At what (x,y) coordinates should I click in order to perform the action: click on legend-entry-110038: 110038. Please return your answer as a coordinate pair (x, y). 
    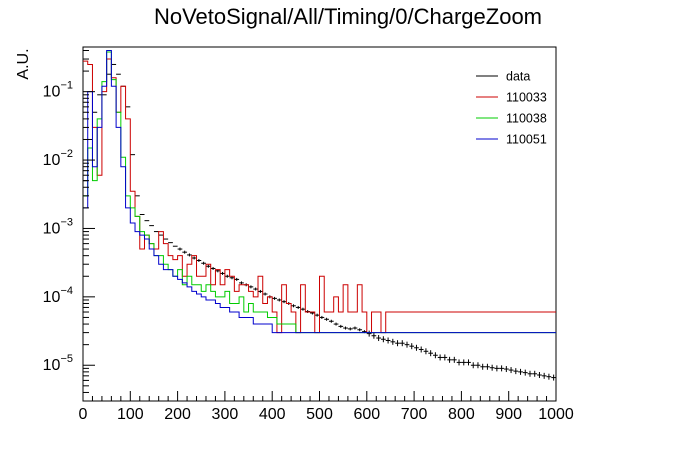
    Looking at the image, I should click on (511, 119).